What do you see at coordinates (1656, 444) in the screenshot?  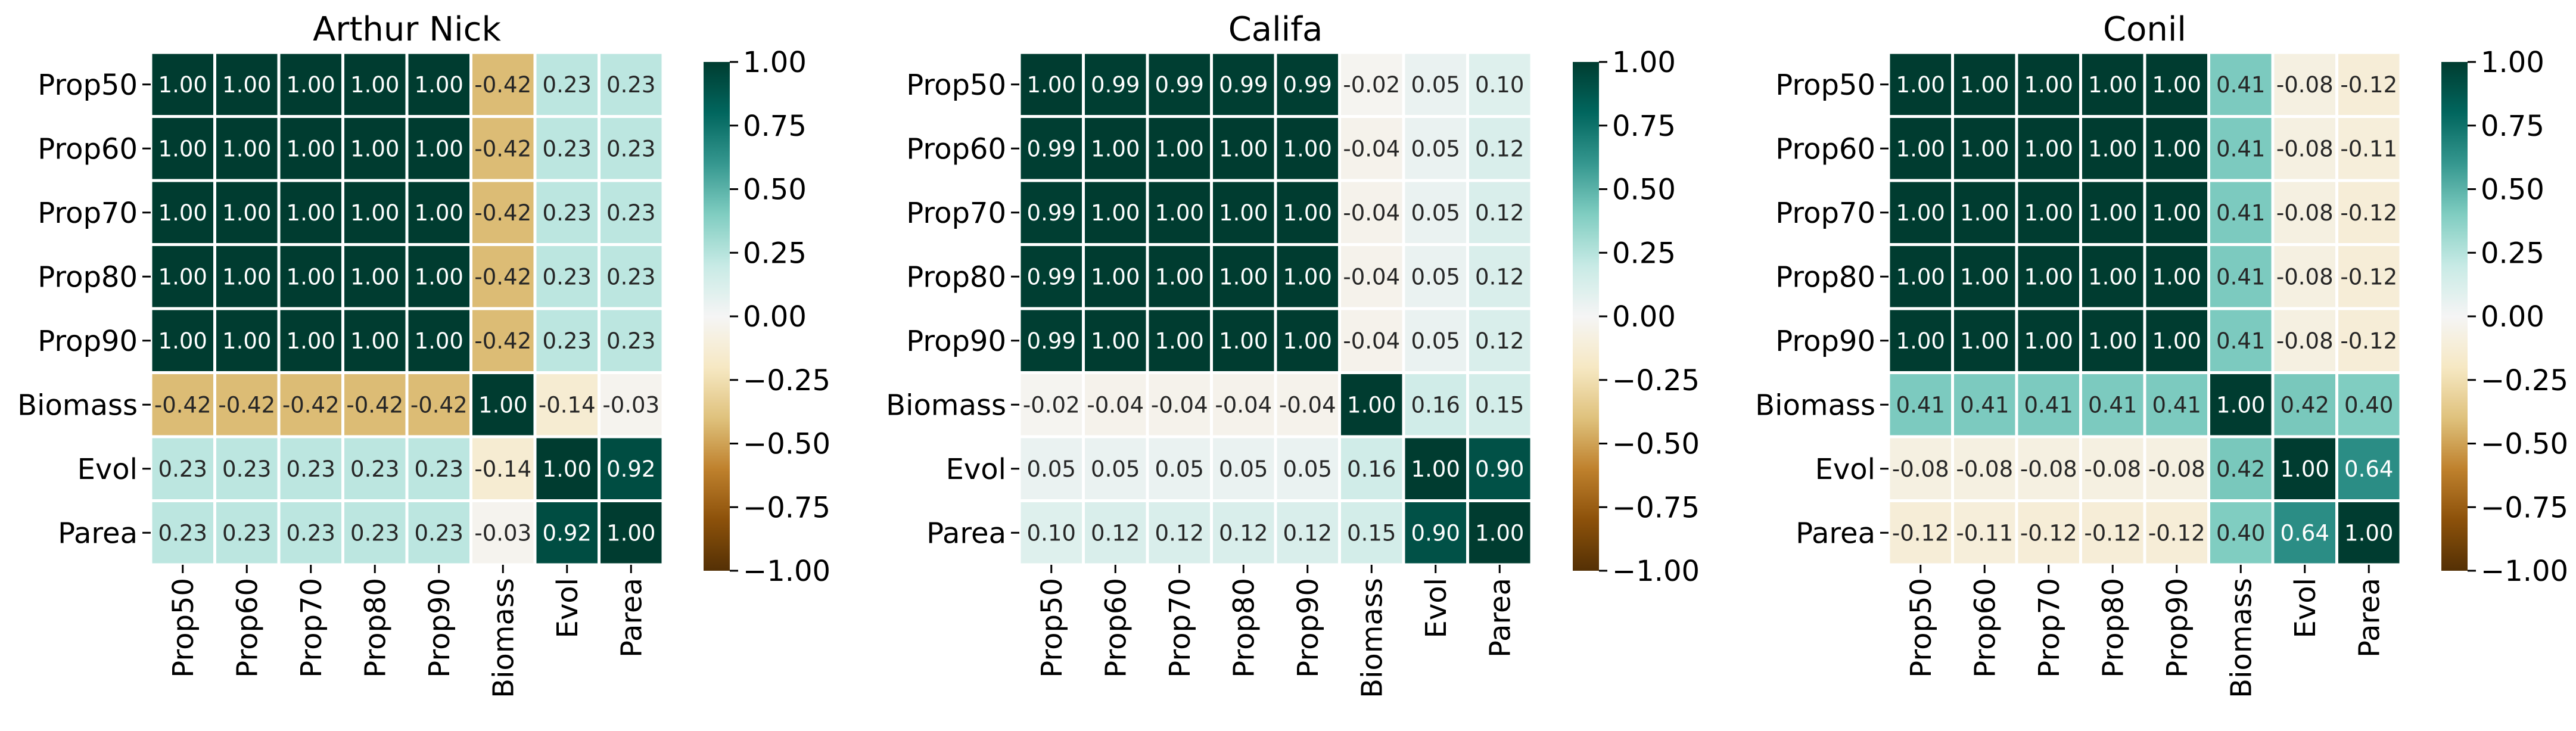 I see `colorbar-tick-label: −0.50` at bounding box center [1656, 444].